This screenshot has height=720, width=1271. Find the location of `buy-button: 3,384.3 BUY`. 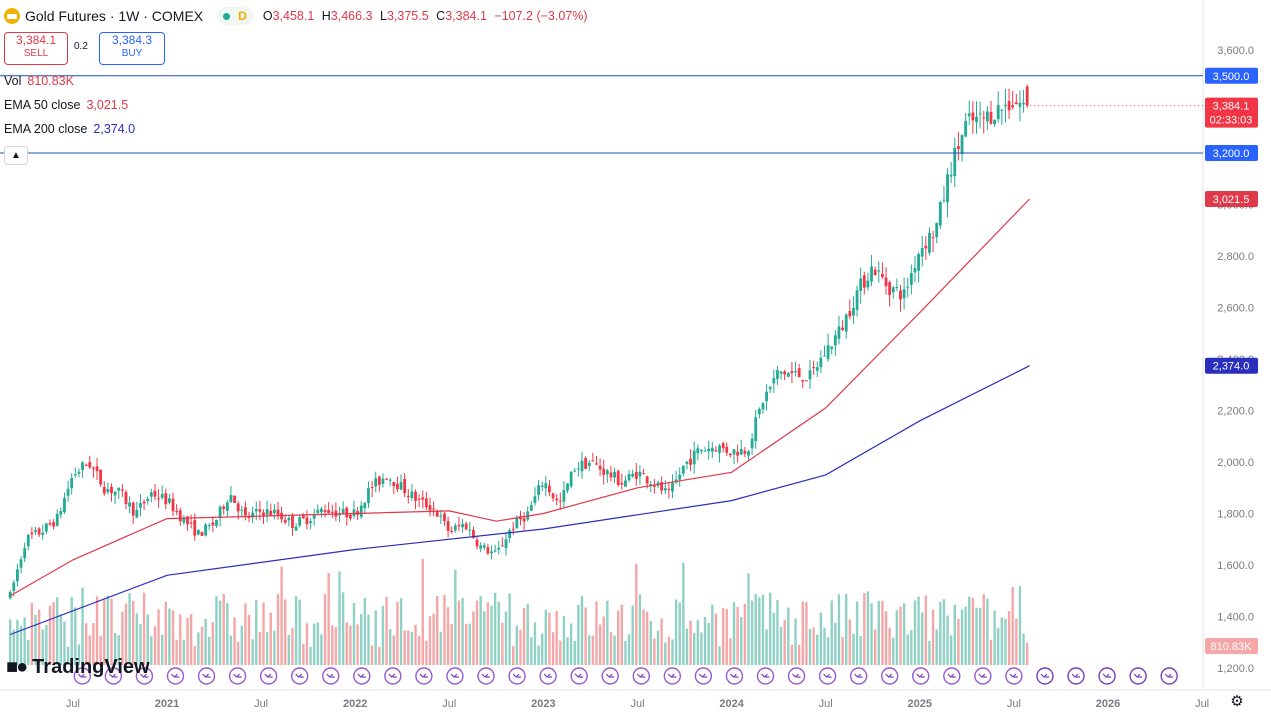

buy-button: 3,384.3 BUY is located at coordinates (132, 48).